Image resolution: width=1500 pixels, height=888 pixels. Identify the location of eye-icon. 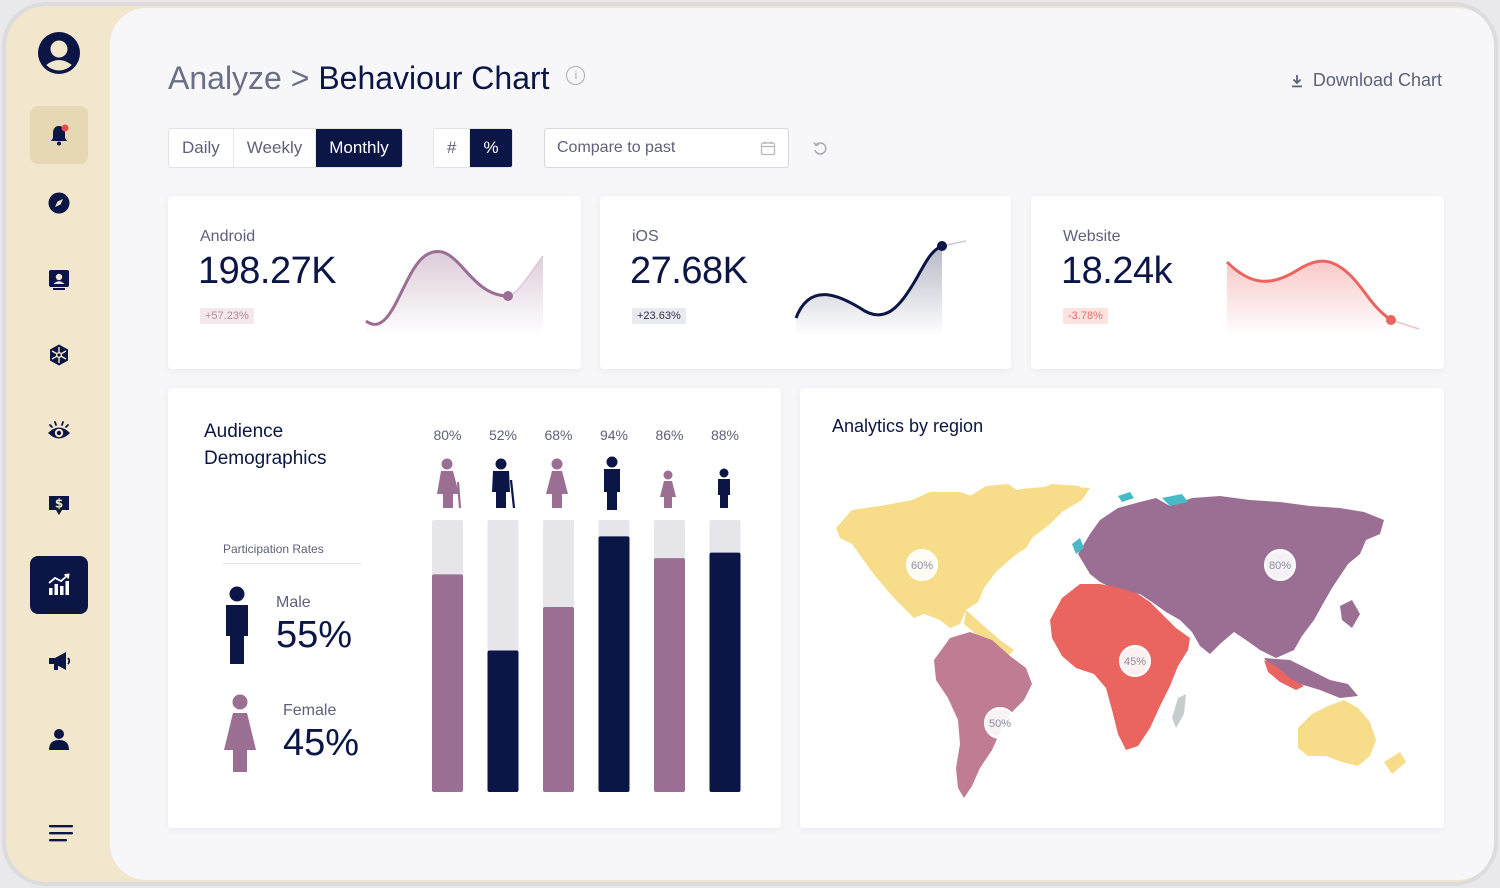
(59, 430).